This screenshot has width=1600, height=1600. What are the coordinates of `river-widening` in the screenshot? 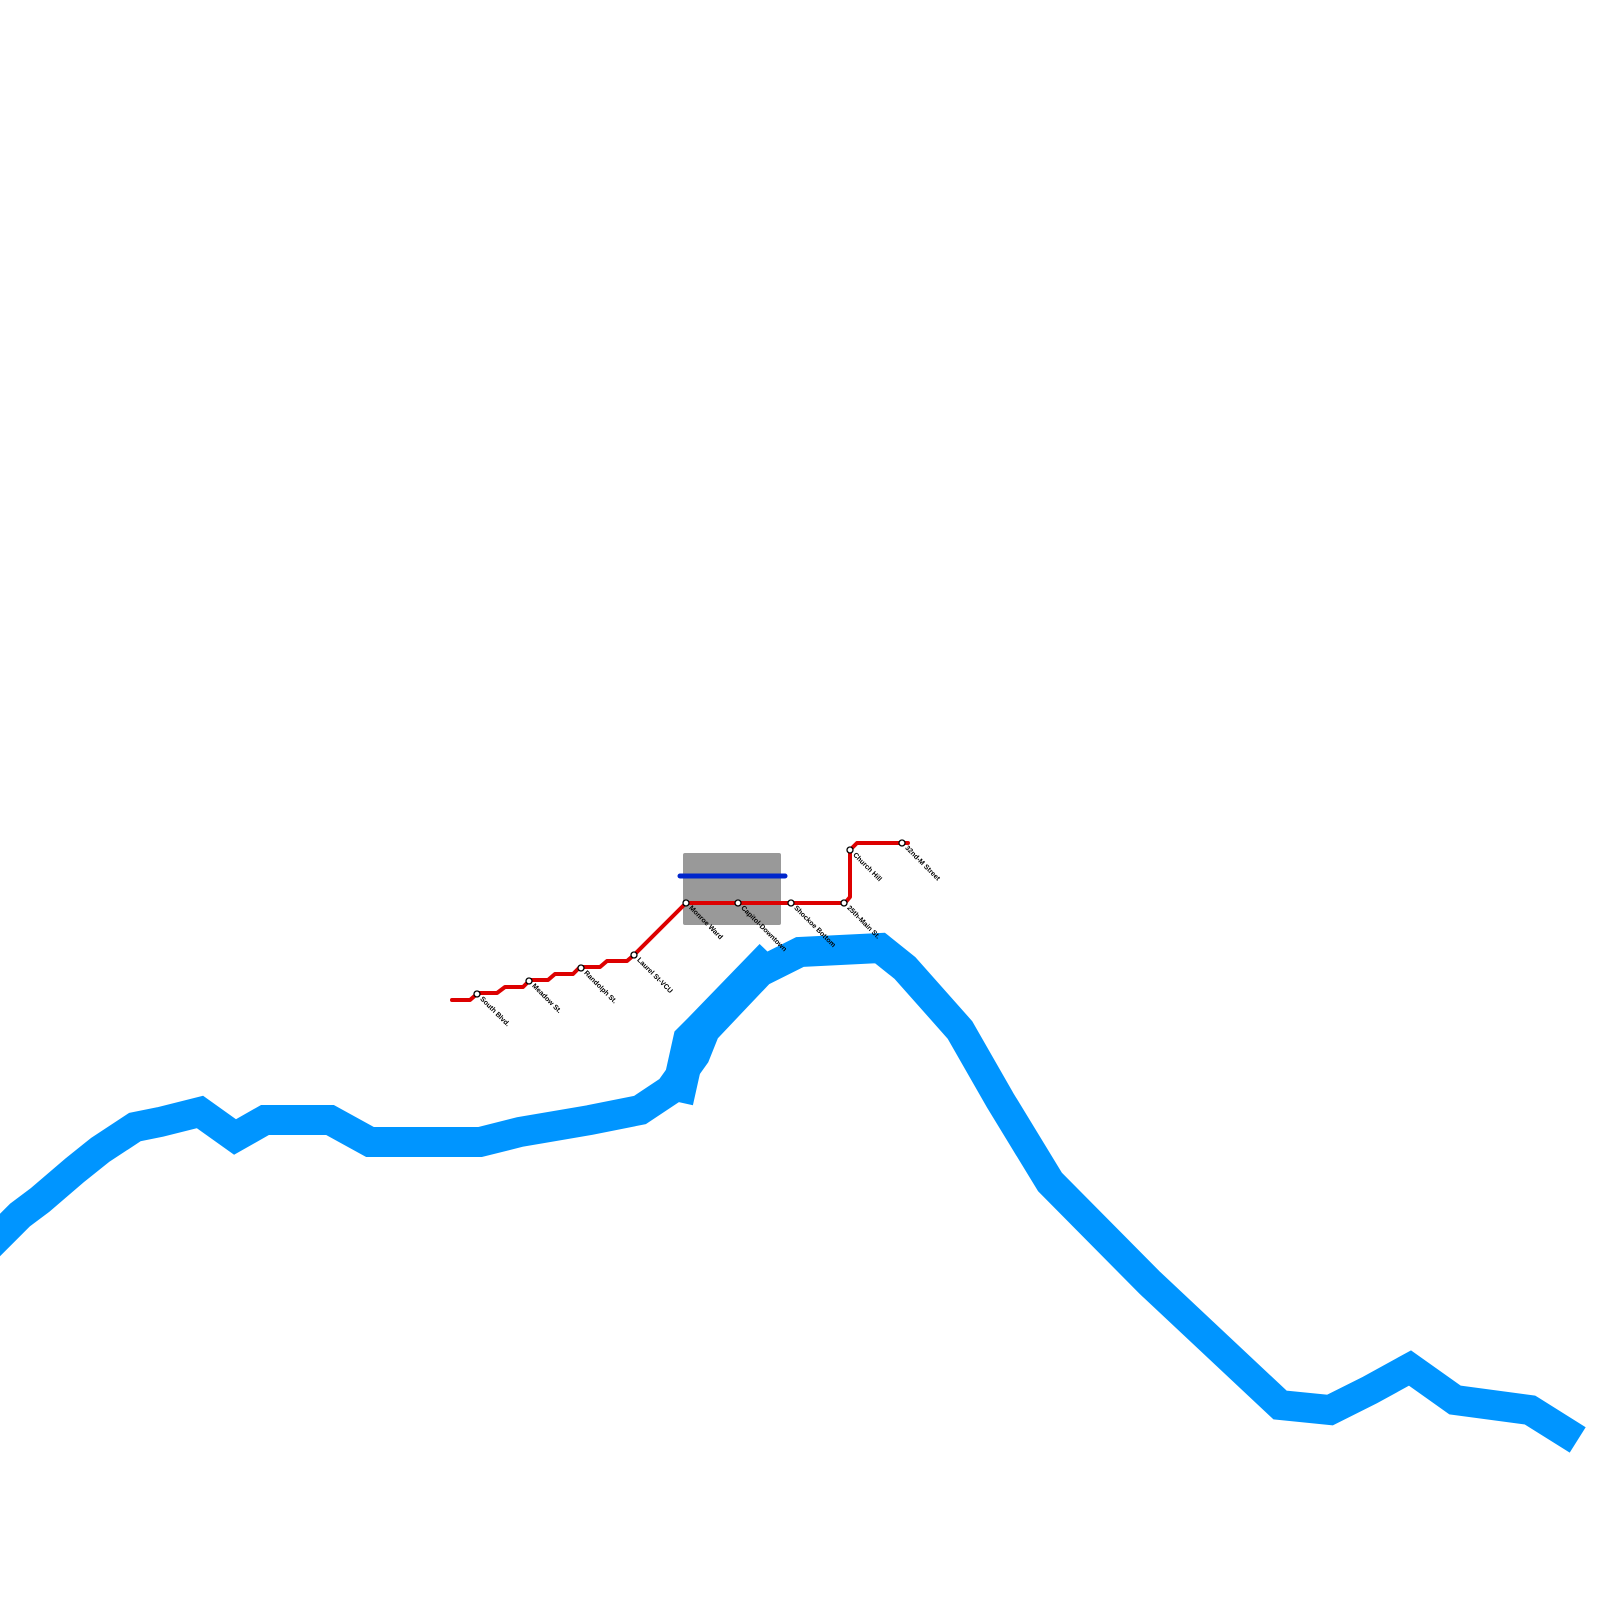 It's located at (722, 1024).